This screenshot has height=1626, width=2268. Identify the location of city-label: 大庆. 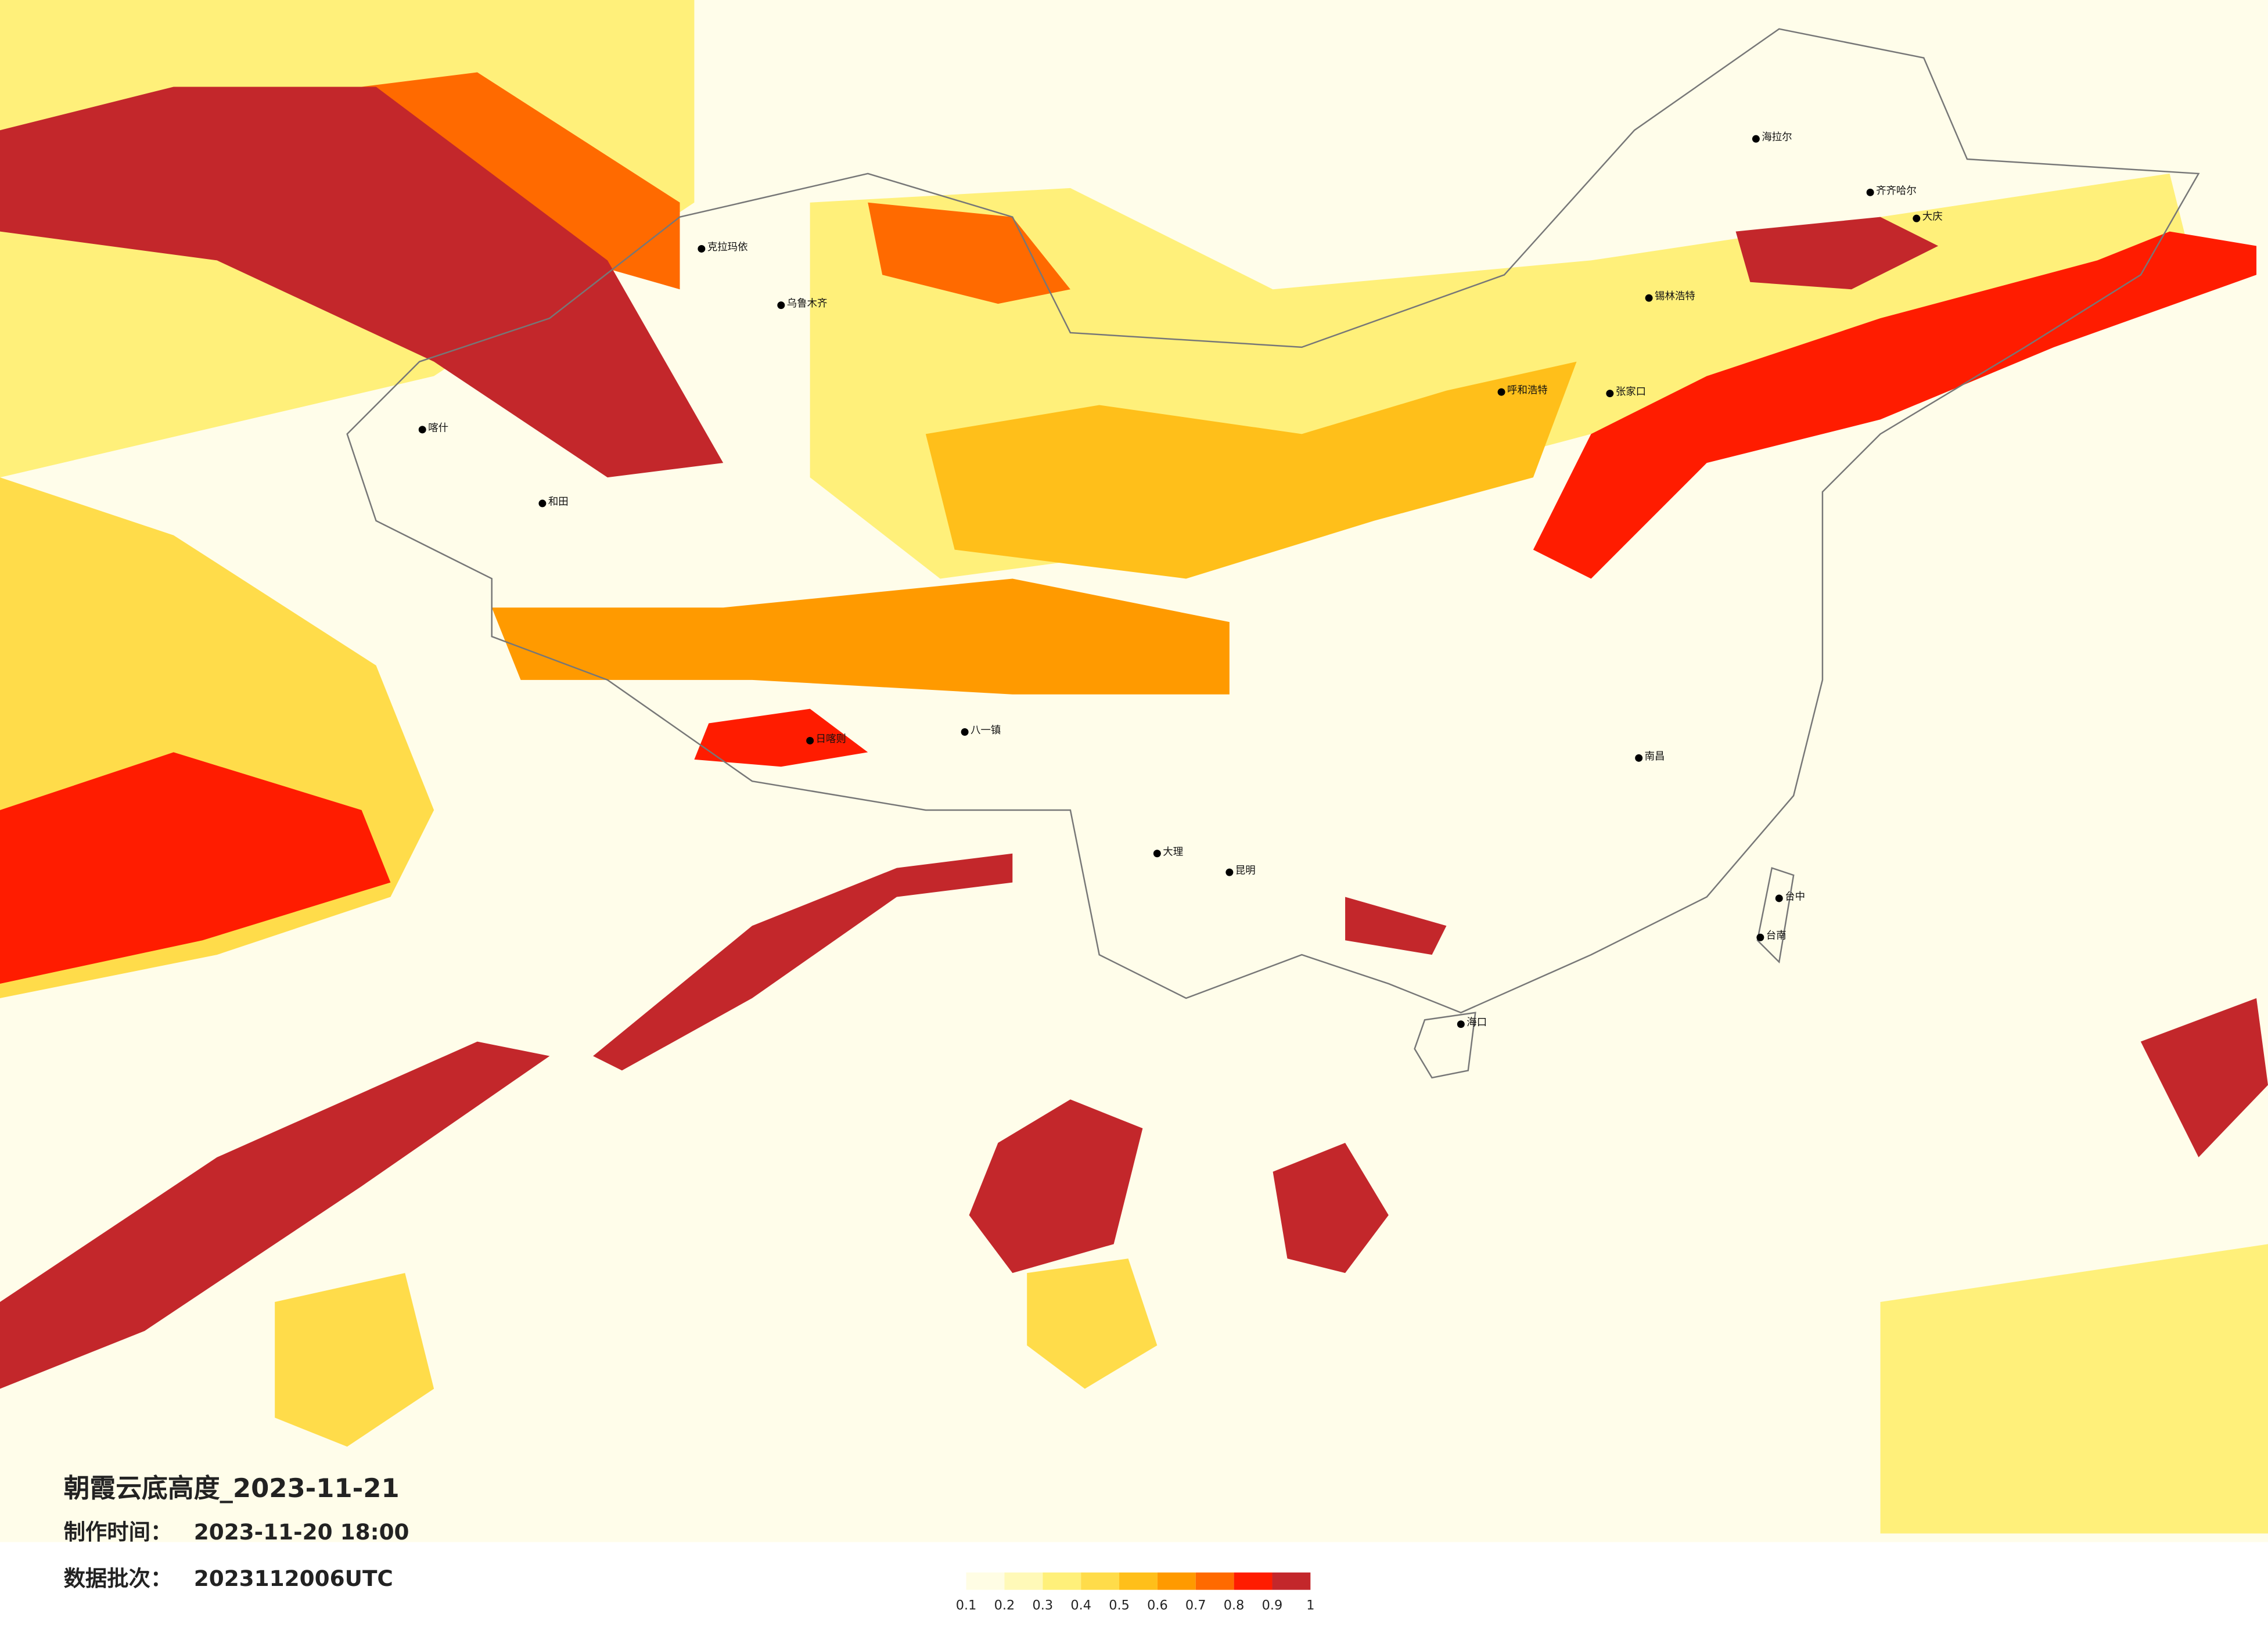
(1932, 217).